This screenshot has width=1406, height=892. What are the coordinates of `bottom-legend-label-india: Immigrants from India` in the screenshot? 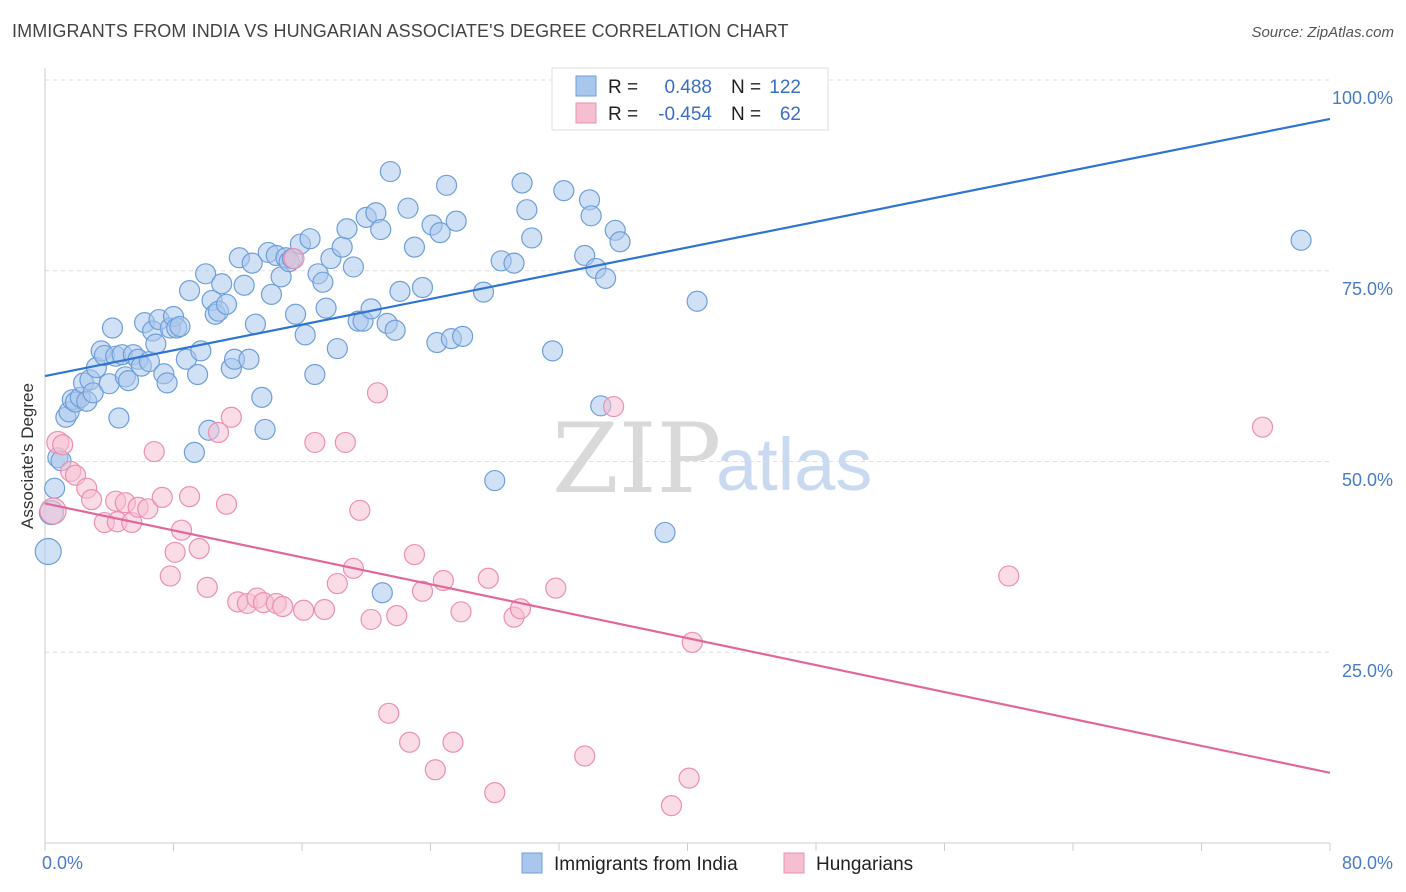 It's located at (646, 864).